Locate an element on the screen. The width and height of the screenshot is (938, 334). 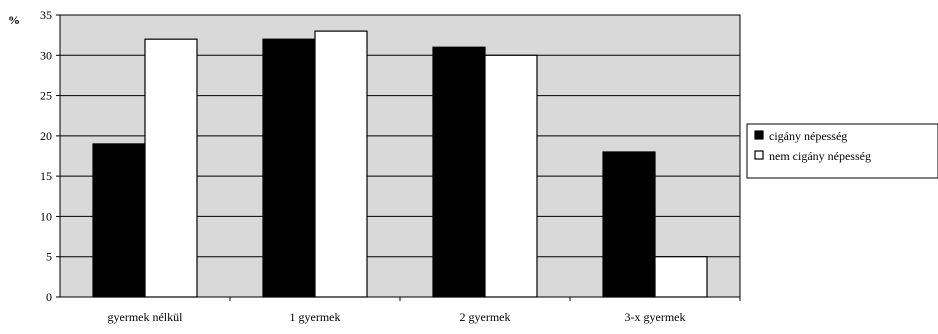
y-tick-label: 20 is located at coordinates (46, 136).